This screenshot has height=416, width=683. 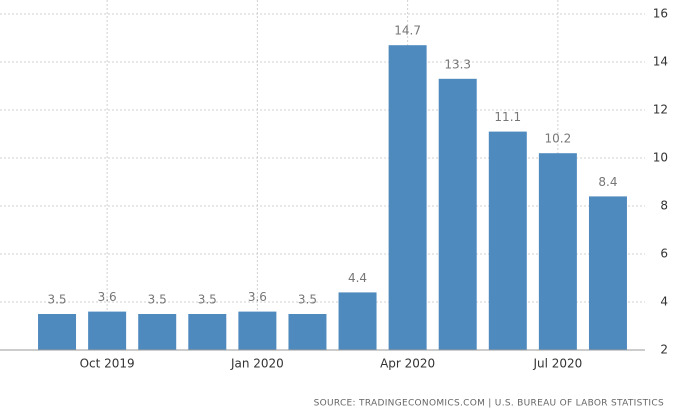 I want to click on y-tick-label: 10, so click(x=660, y=158).